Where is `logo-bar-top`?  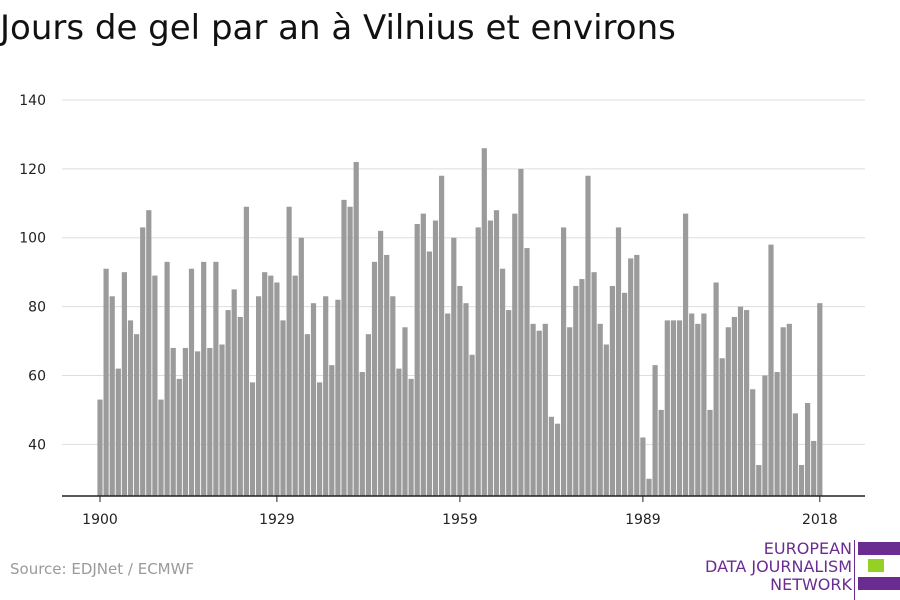
logo-bar-top is located at coordinates (879, 548).